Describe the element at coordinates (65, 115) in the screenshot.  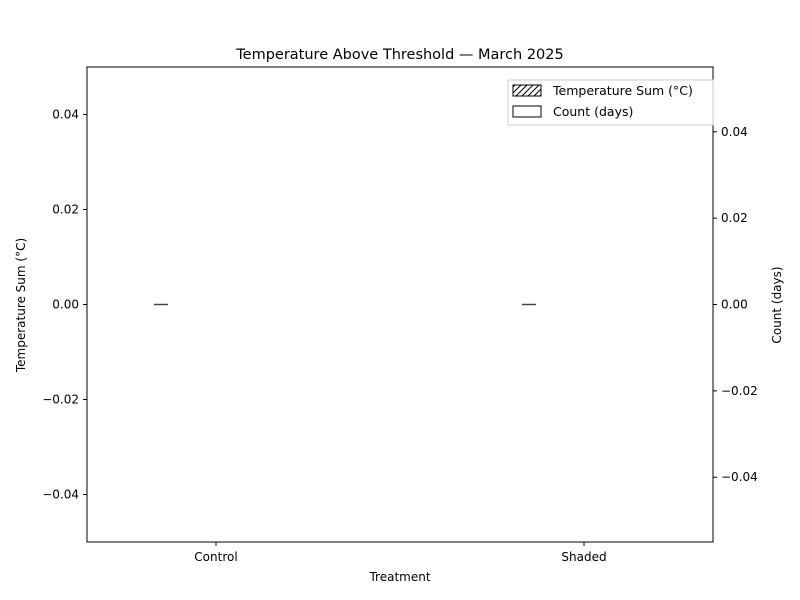
I see `left-tick-label: 0.04` at that location.